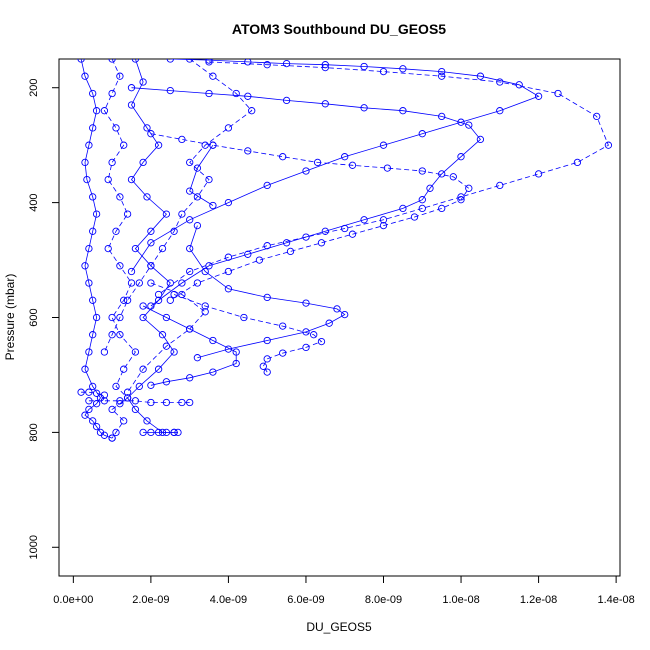 The image size is (650, 650). Describe the element at coordinates (228, 600) in the screenshot. I see `x-tick-label: 4.0e-09` at that location.